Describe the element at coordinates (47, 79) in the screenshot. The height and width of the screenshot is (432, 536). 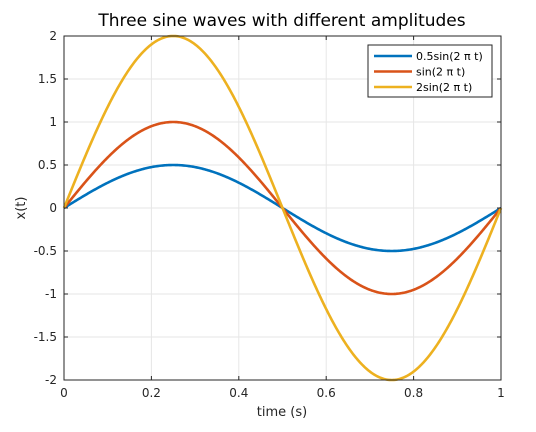
I see `y-tick-label: 1.5` at that location.